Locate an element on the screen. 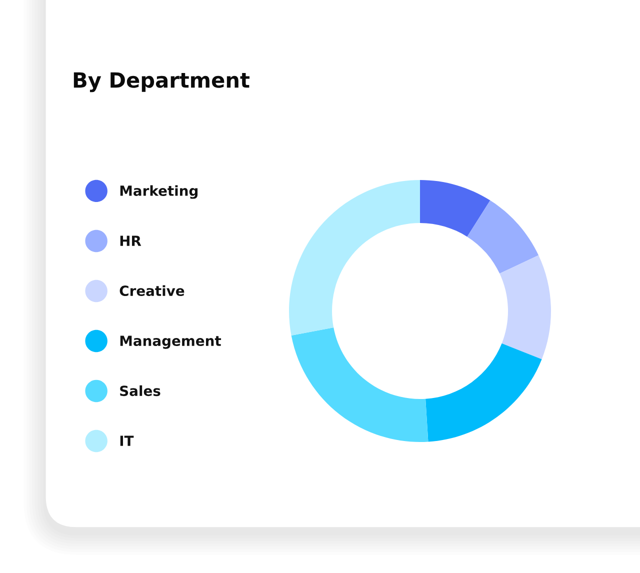 The width and height of the screenshot is (640, 573). legend-label: Creative is located at coordinates (152, 290).